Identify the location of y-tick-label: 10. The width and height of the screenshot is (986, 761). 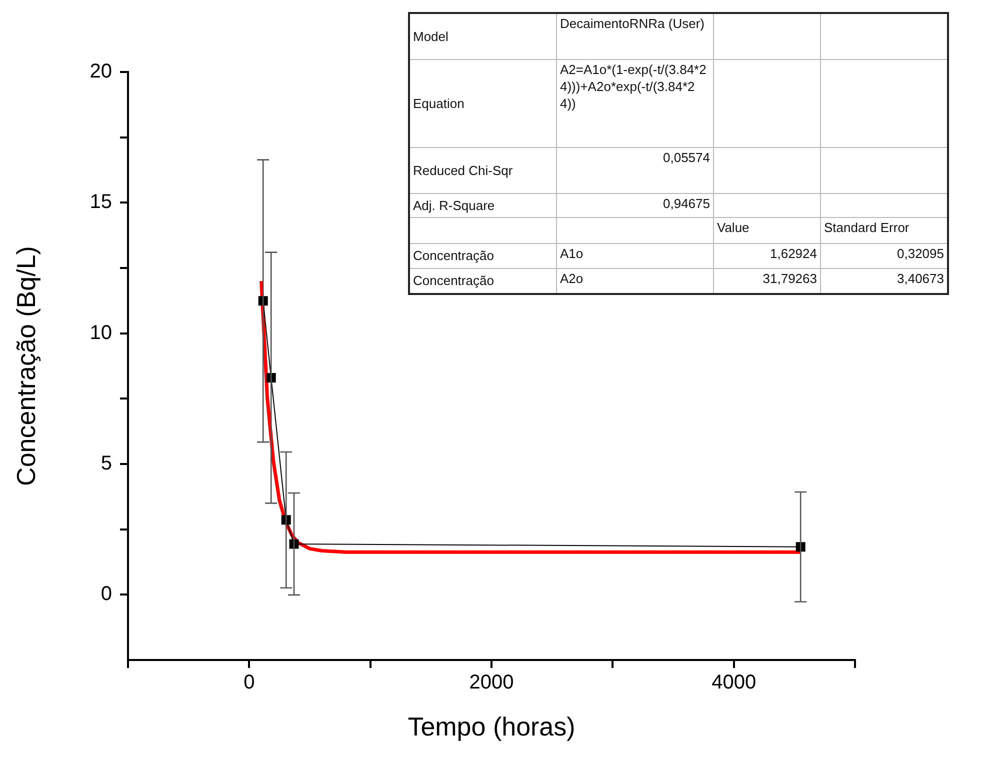
(101, 333).